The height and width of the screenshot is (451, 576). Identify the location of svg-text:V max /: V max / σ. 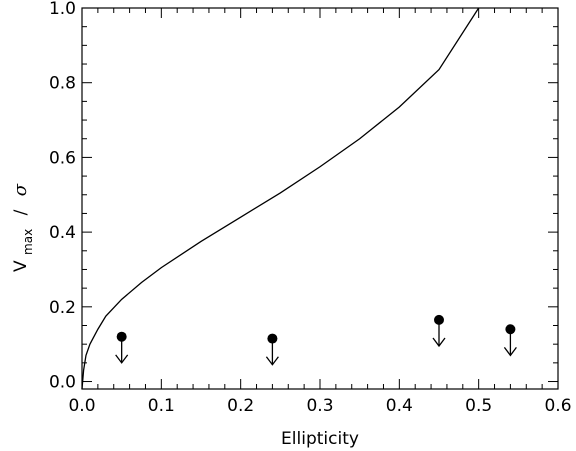
(23, 227).